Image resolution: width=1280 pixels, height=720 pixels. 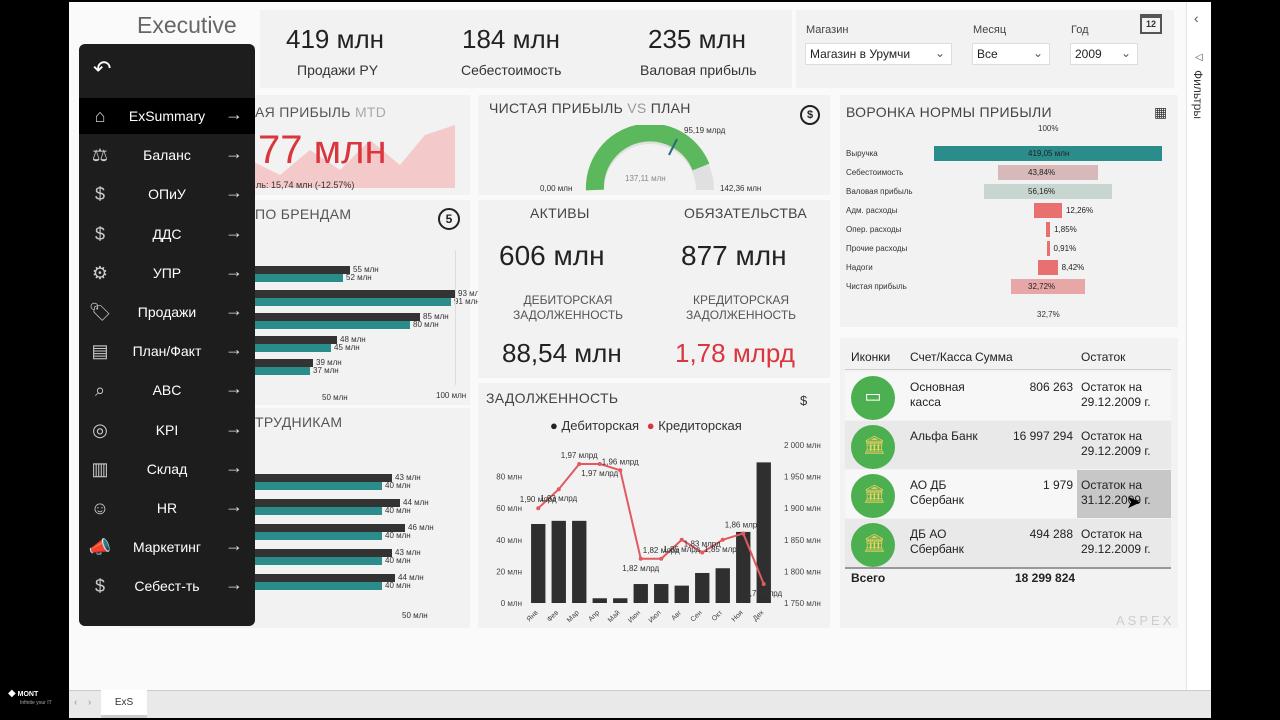 What do you see at coordinates (1198, 346) in the screenshot?
I see `filters-pane-strip` at bounding box center [1198, 346].